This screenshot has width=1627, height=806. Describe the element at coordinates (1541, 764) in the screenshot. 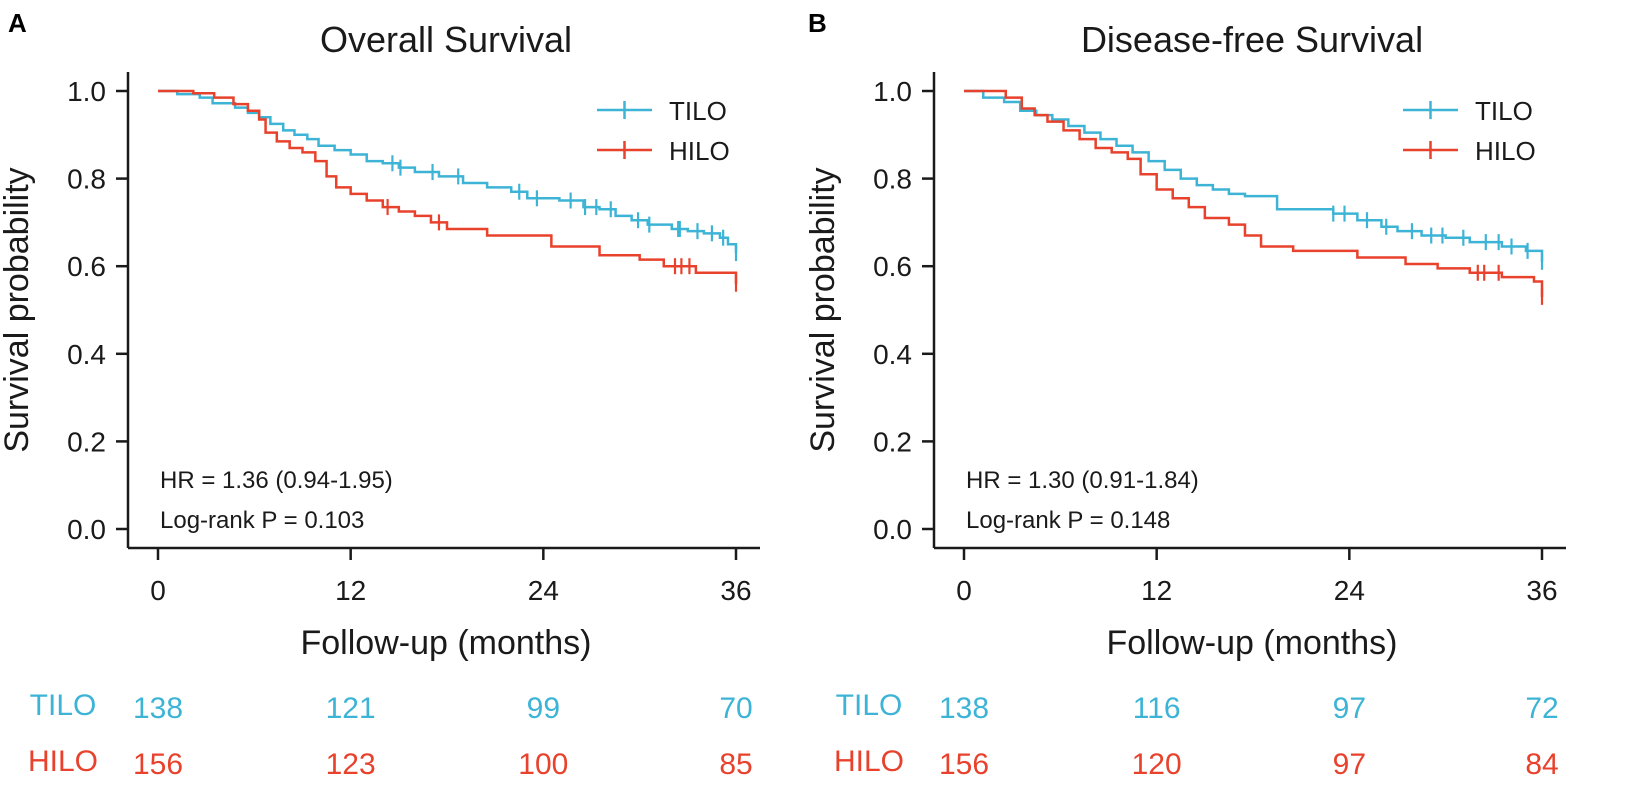

I see `risk-count-hilo: 84` at that location.